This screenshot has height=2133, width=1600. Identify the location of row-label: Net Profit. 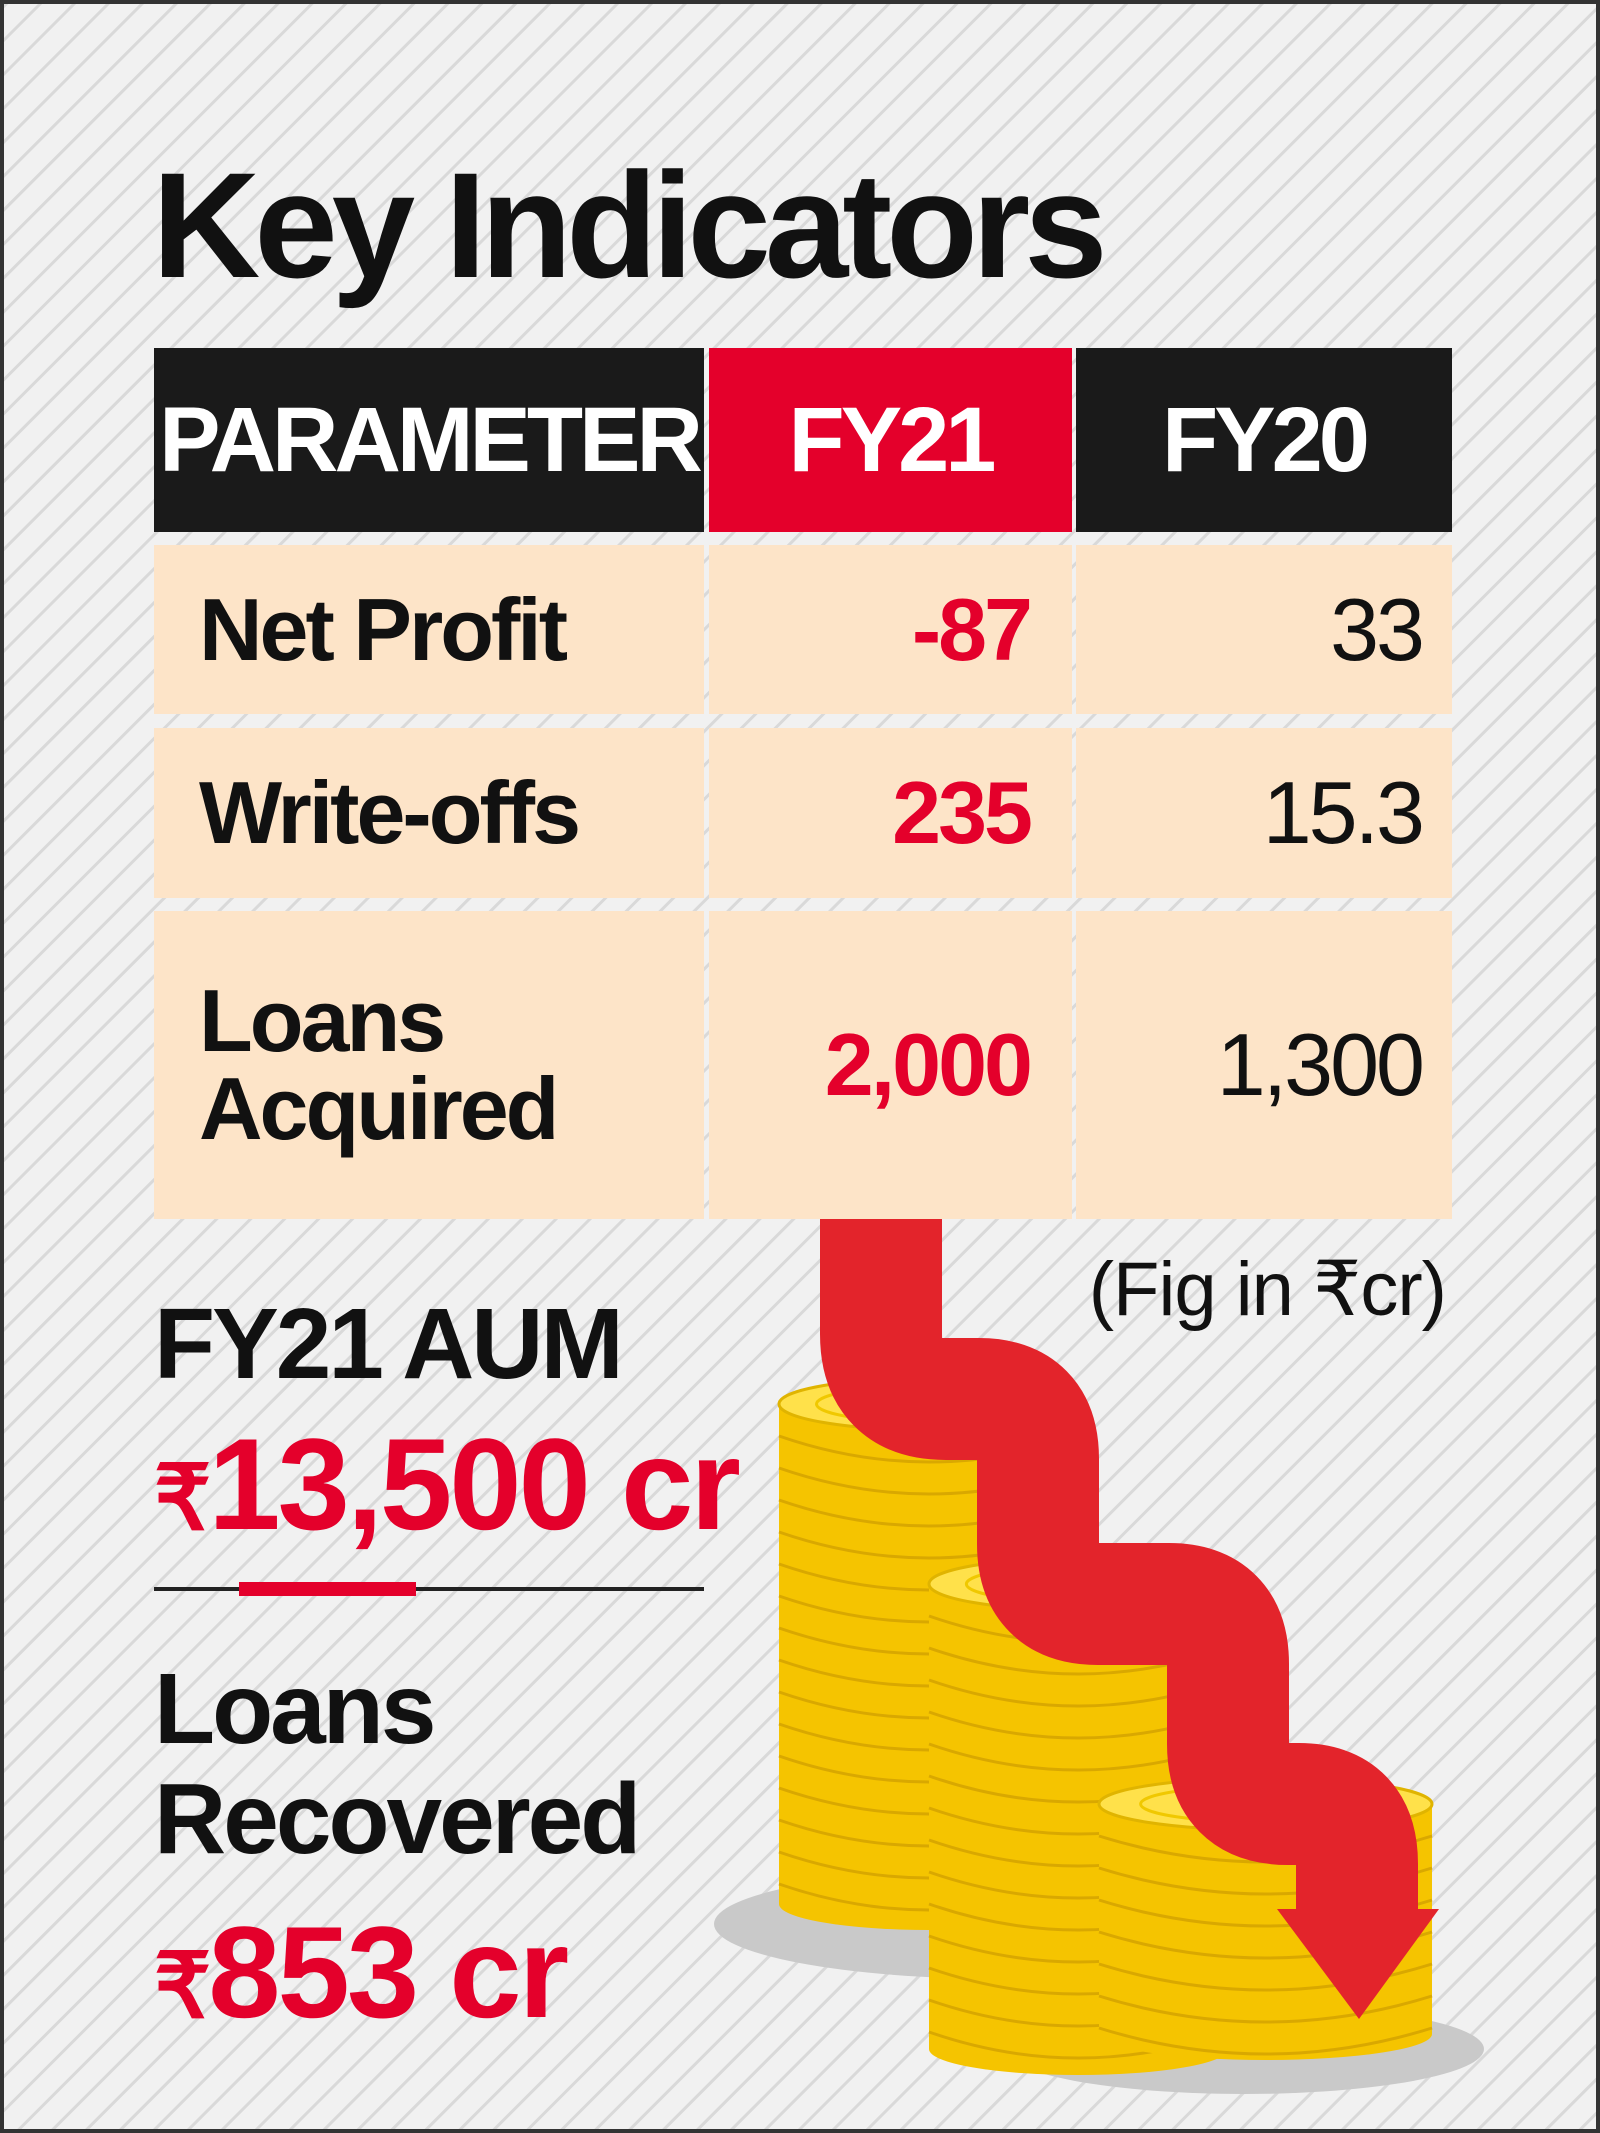
(429, 629).